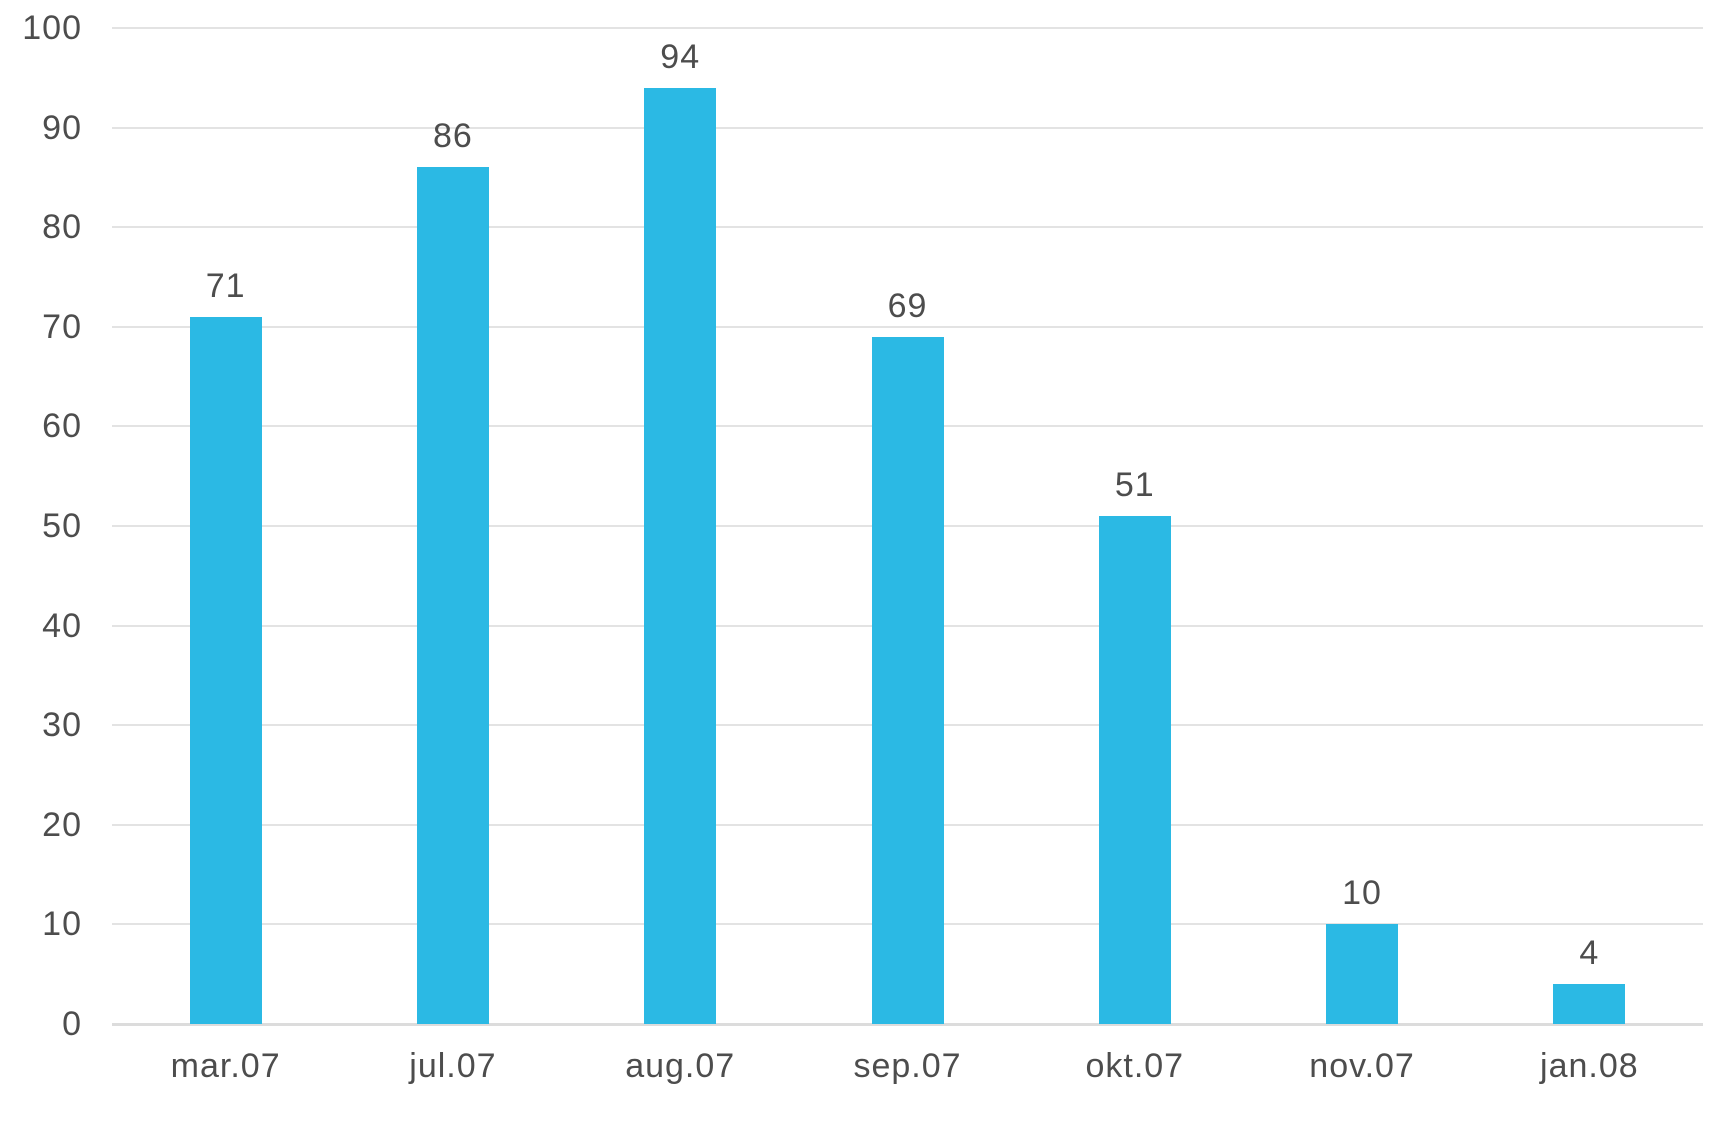  What do you see at coordinates (62, 526) in the screenshot?
I see `y-tick-label: 50` at bounding box center [62, 526].